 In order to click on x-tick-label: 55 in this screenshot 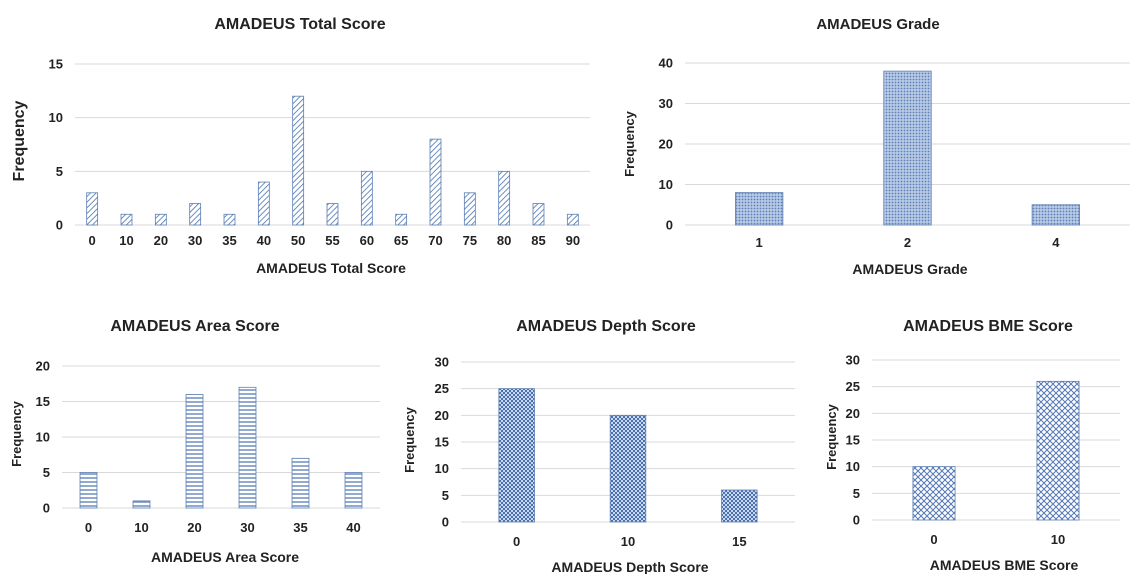, I will do `click(332, 240)`.